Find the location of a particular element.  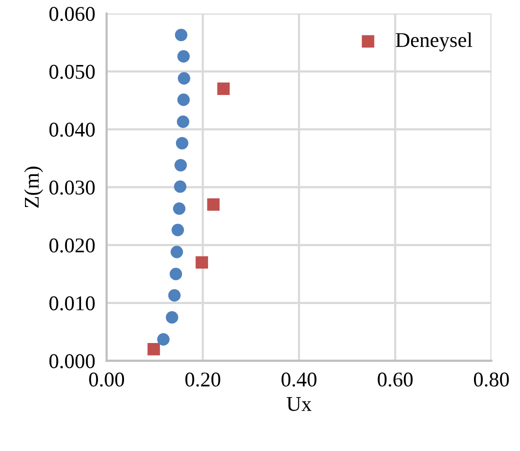

y-tick-label: 0.030 is located at coordinates (72, 187).